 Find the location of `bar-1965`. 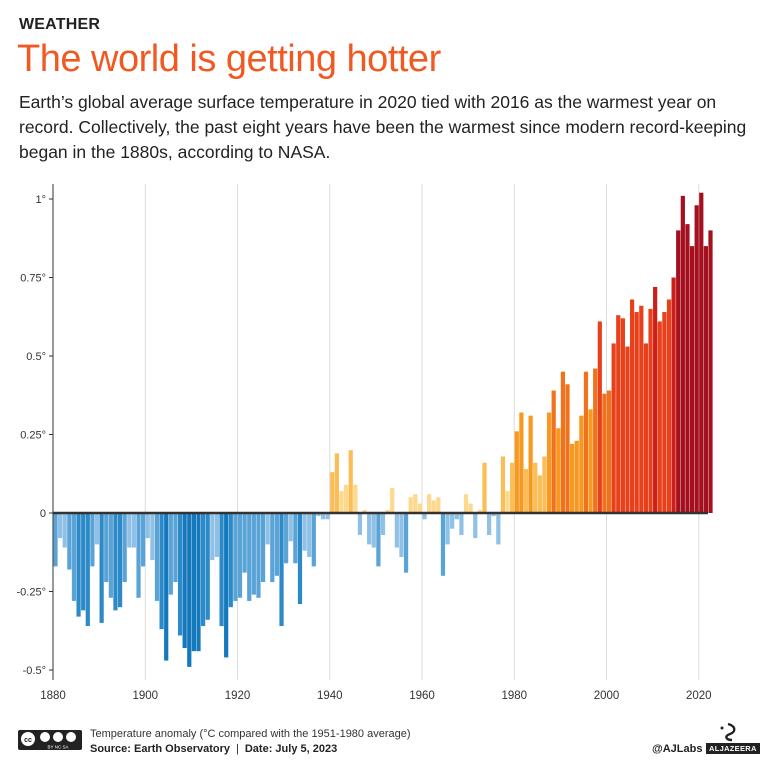

bar-1965 is located at coordinates (447, 529).